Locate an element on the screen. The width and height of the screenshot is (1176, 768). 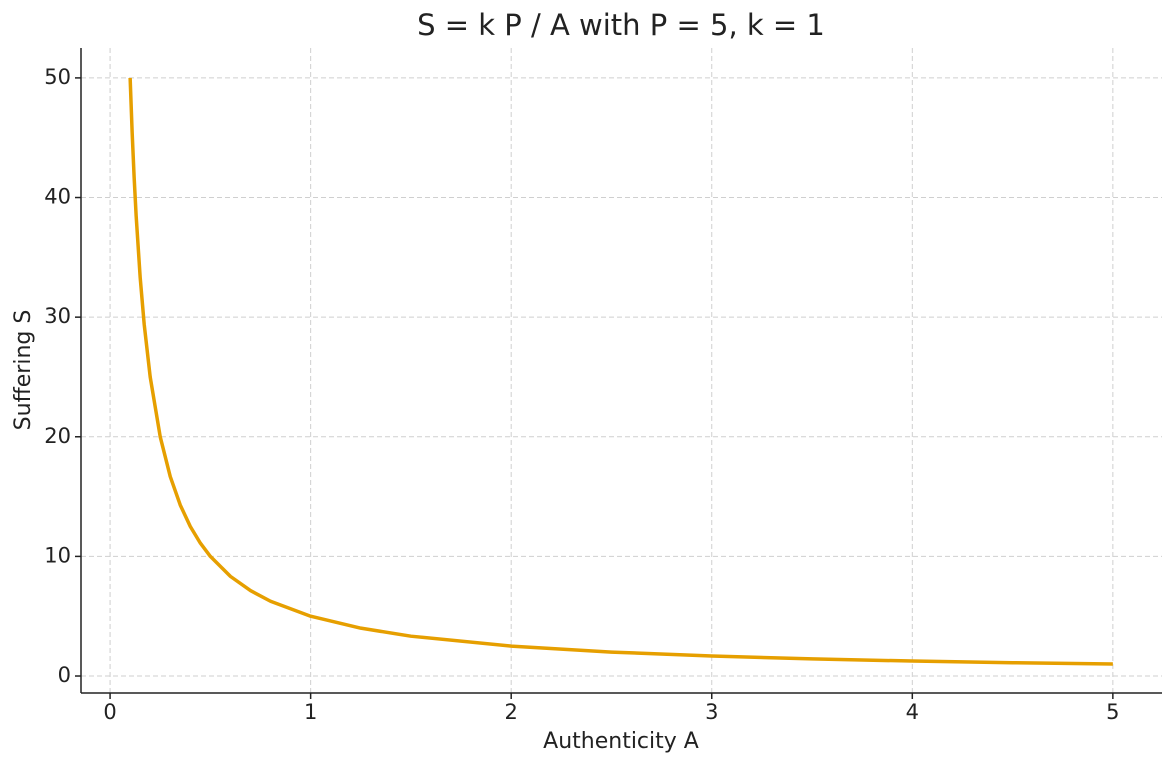
x-tick-label: 0 is located at coordinates (109, 712).